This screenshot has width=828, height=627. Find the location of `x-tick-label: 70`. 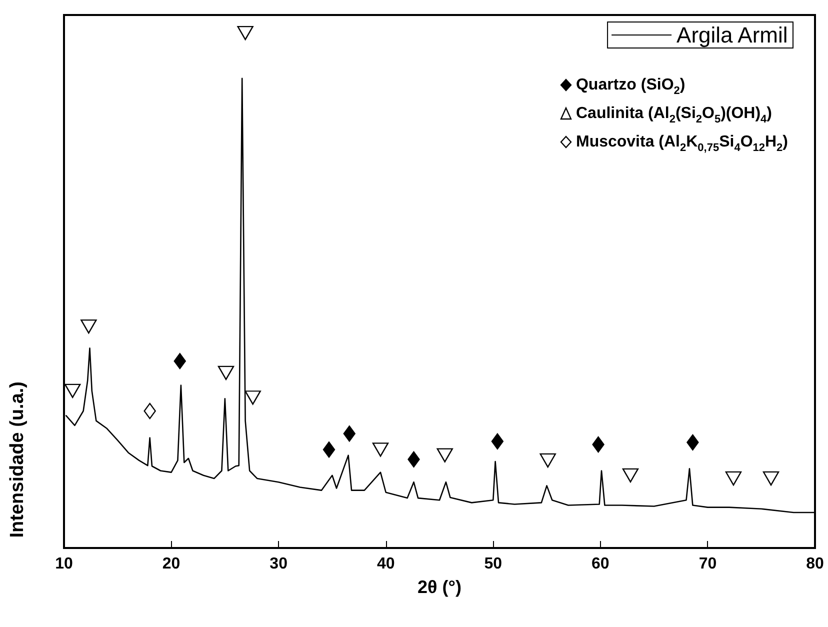

x-tick-label: 70 is located at coordinates (707, 564).